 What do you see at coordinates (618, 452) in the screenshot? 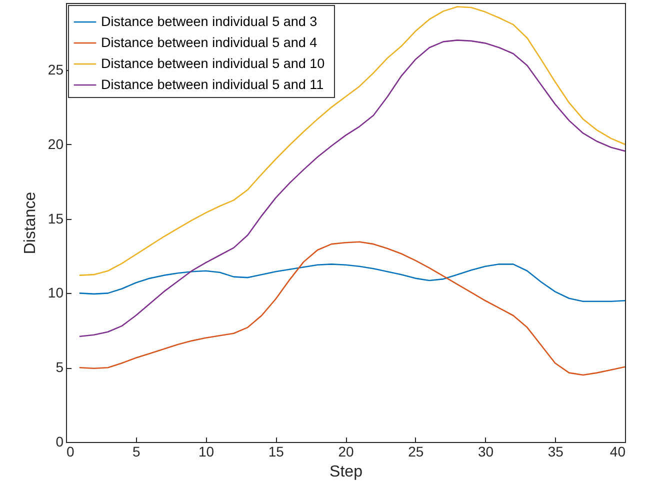
I see `x-tick-label: 40` at bounding box center [618, 452].